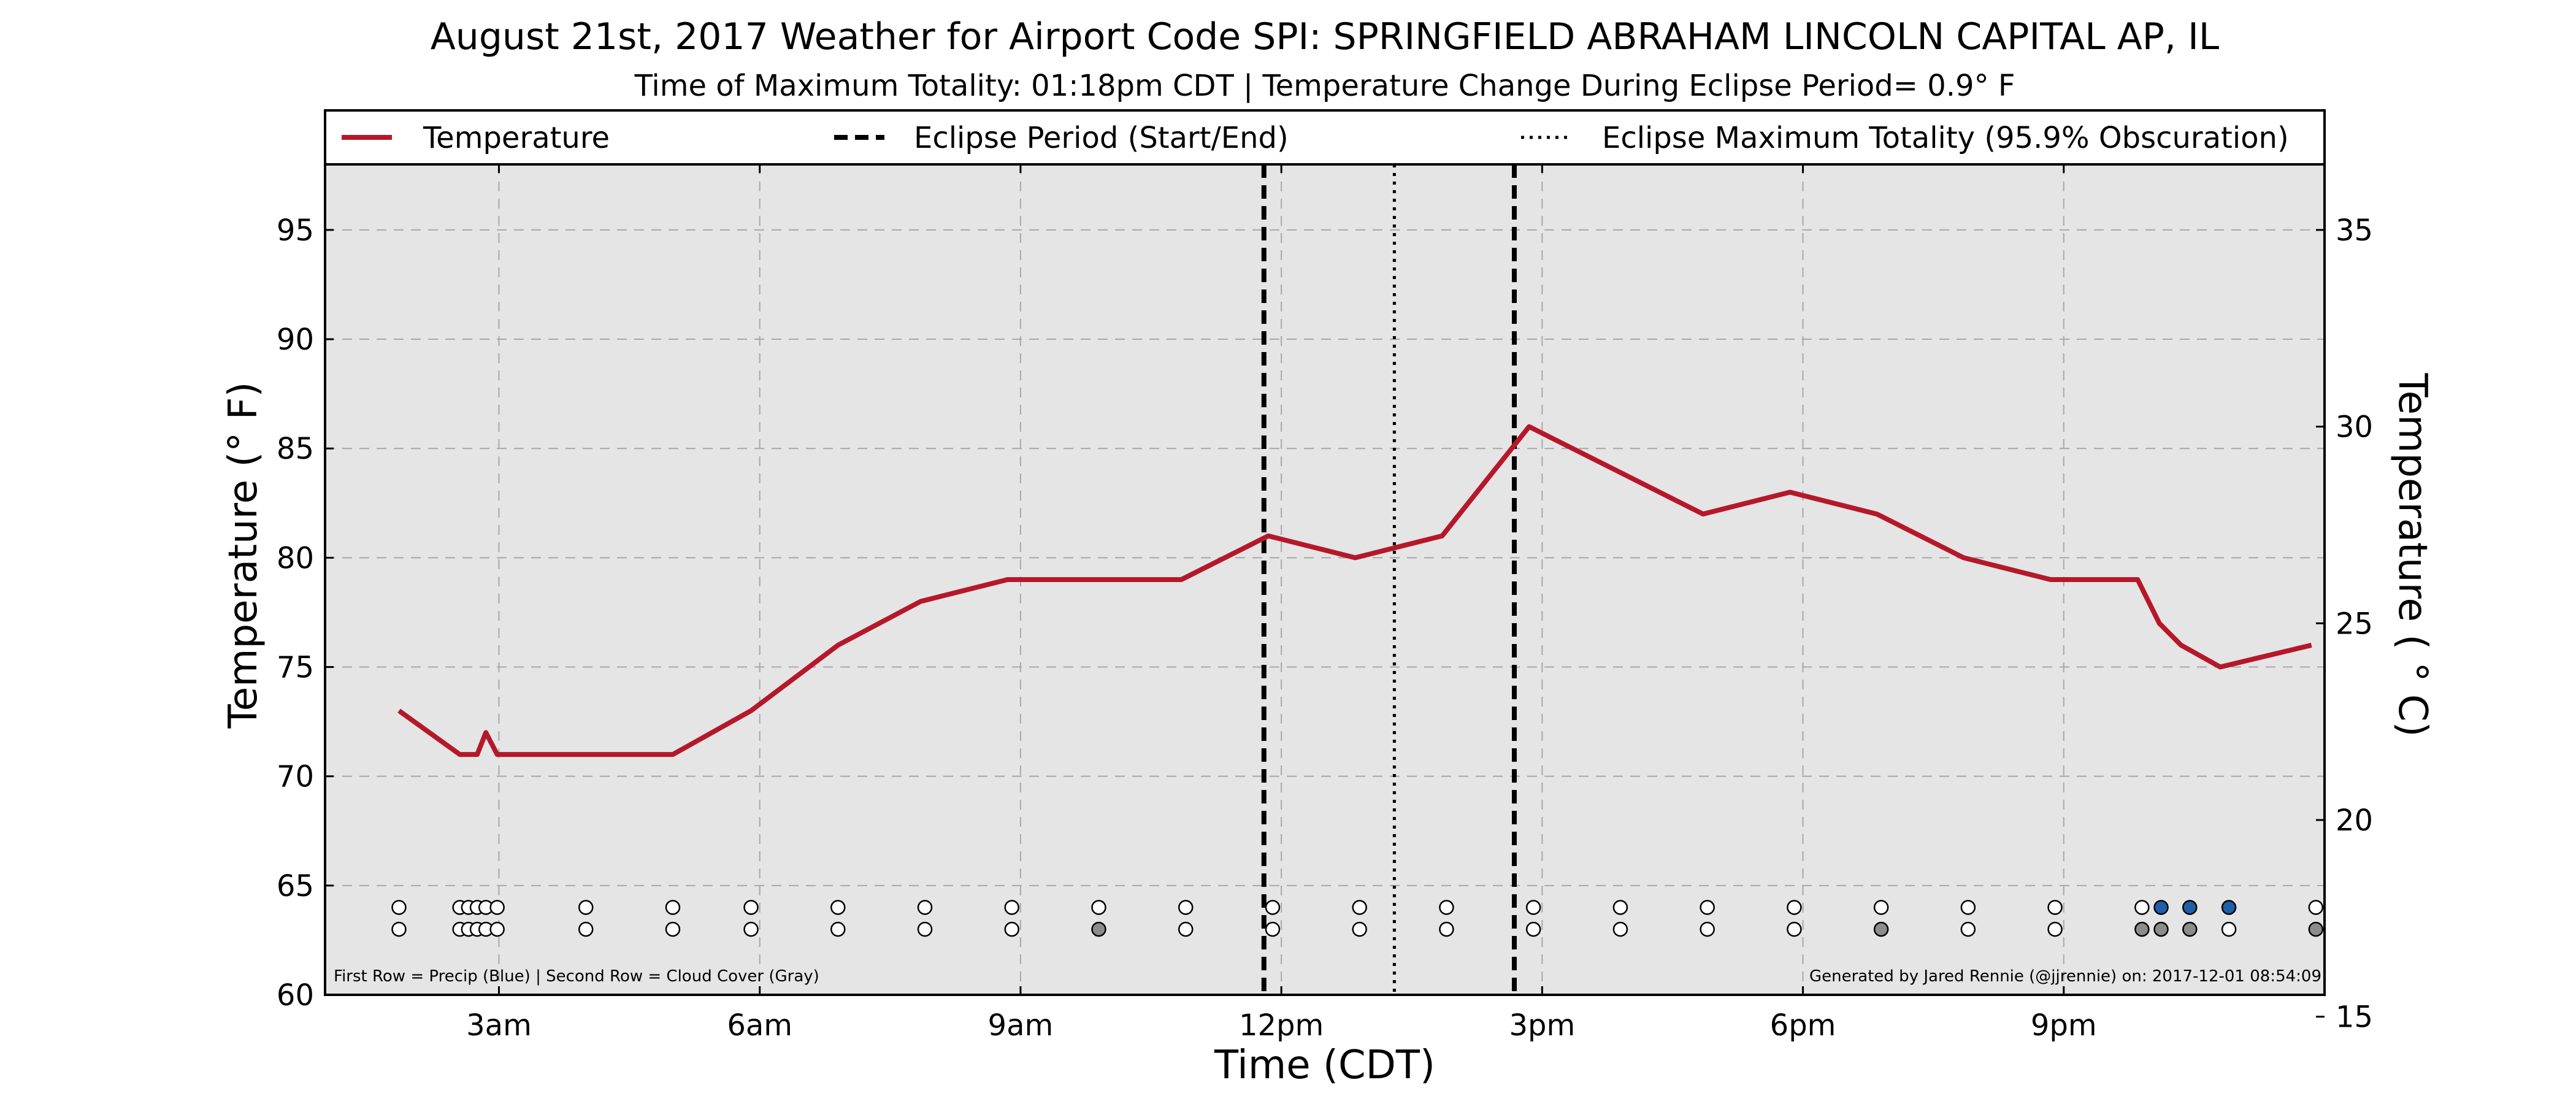 The height and width of the screenshot is (1104, 2576). Describe the element at coordinates (2354, 230) in the screenshot. I see `y-tick-label-right: 35` at that location.